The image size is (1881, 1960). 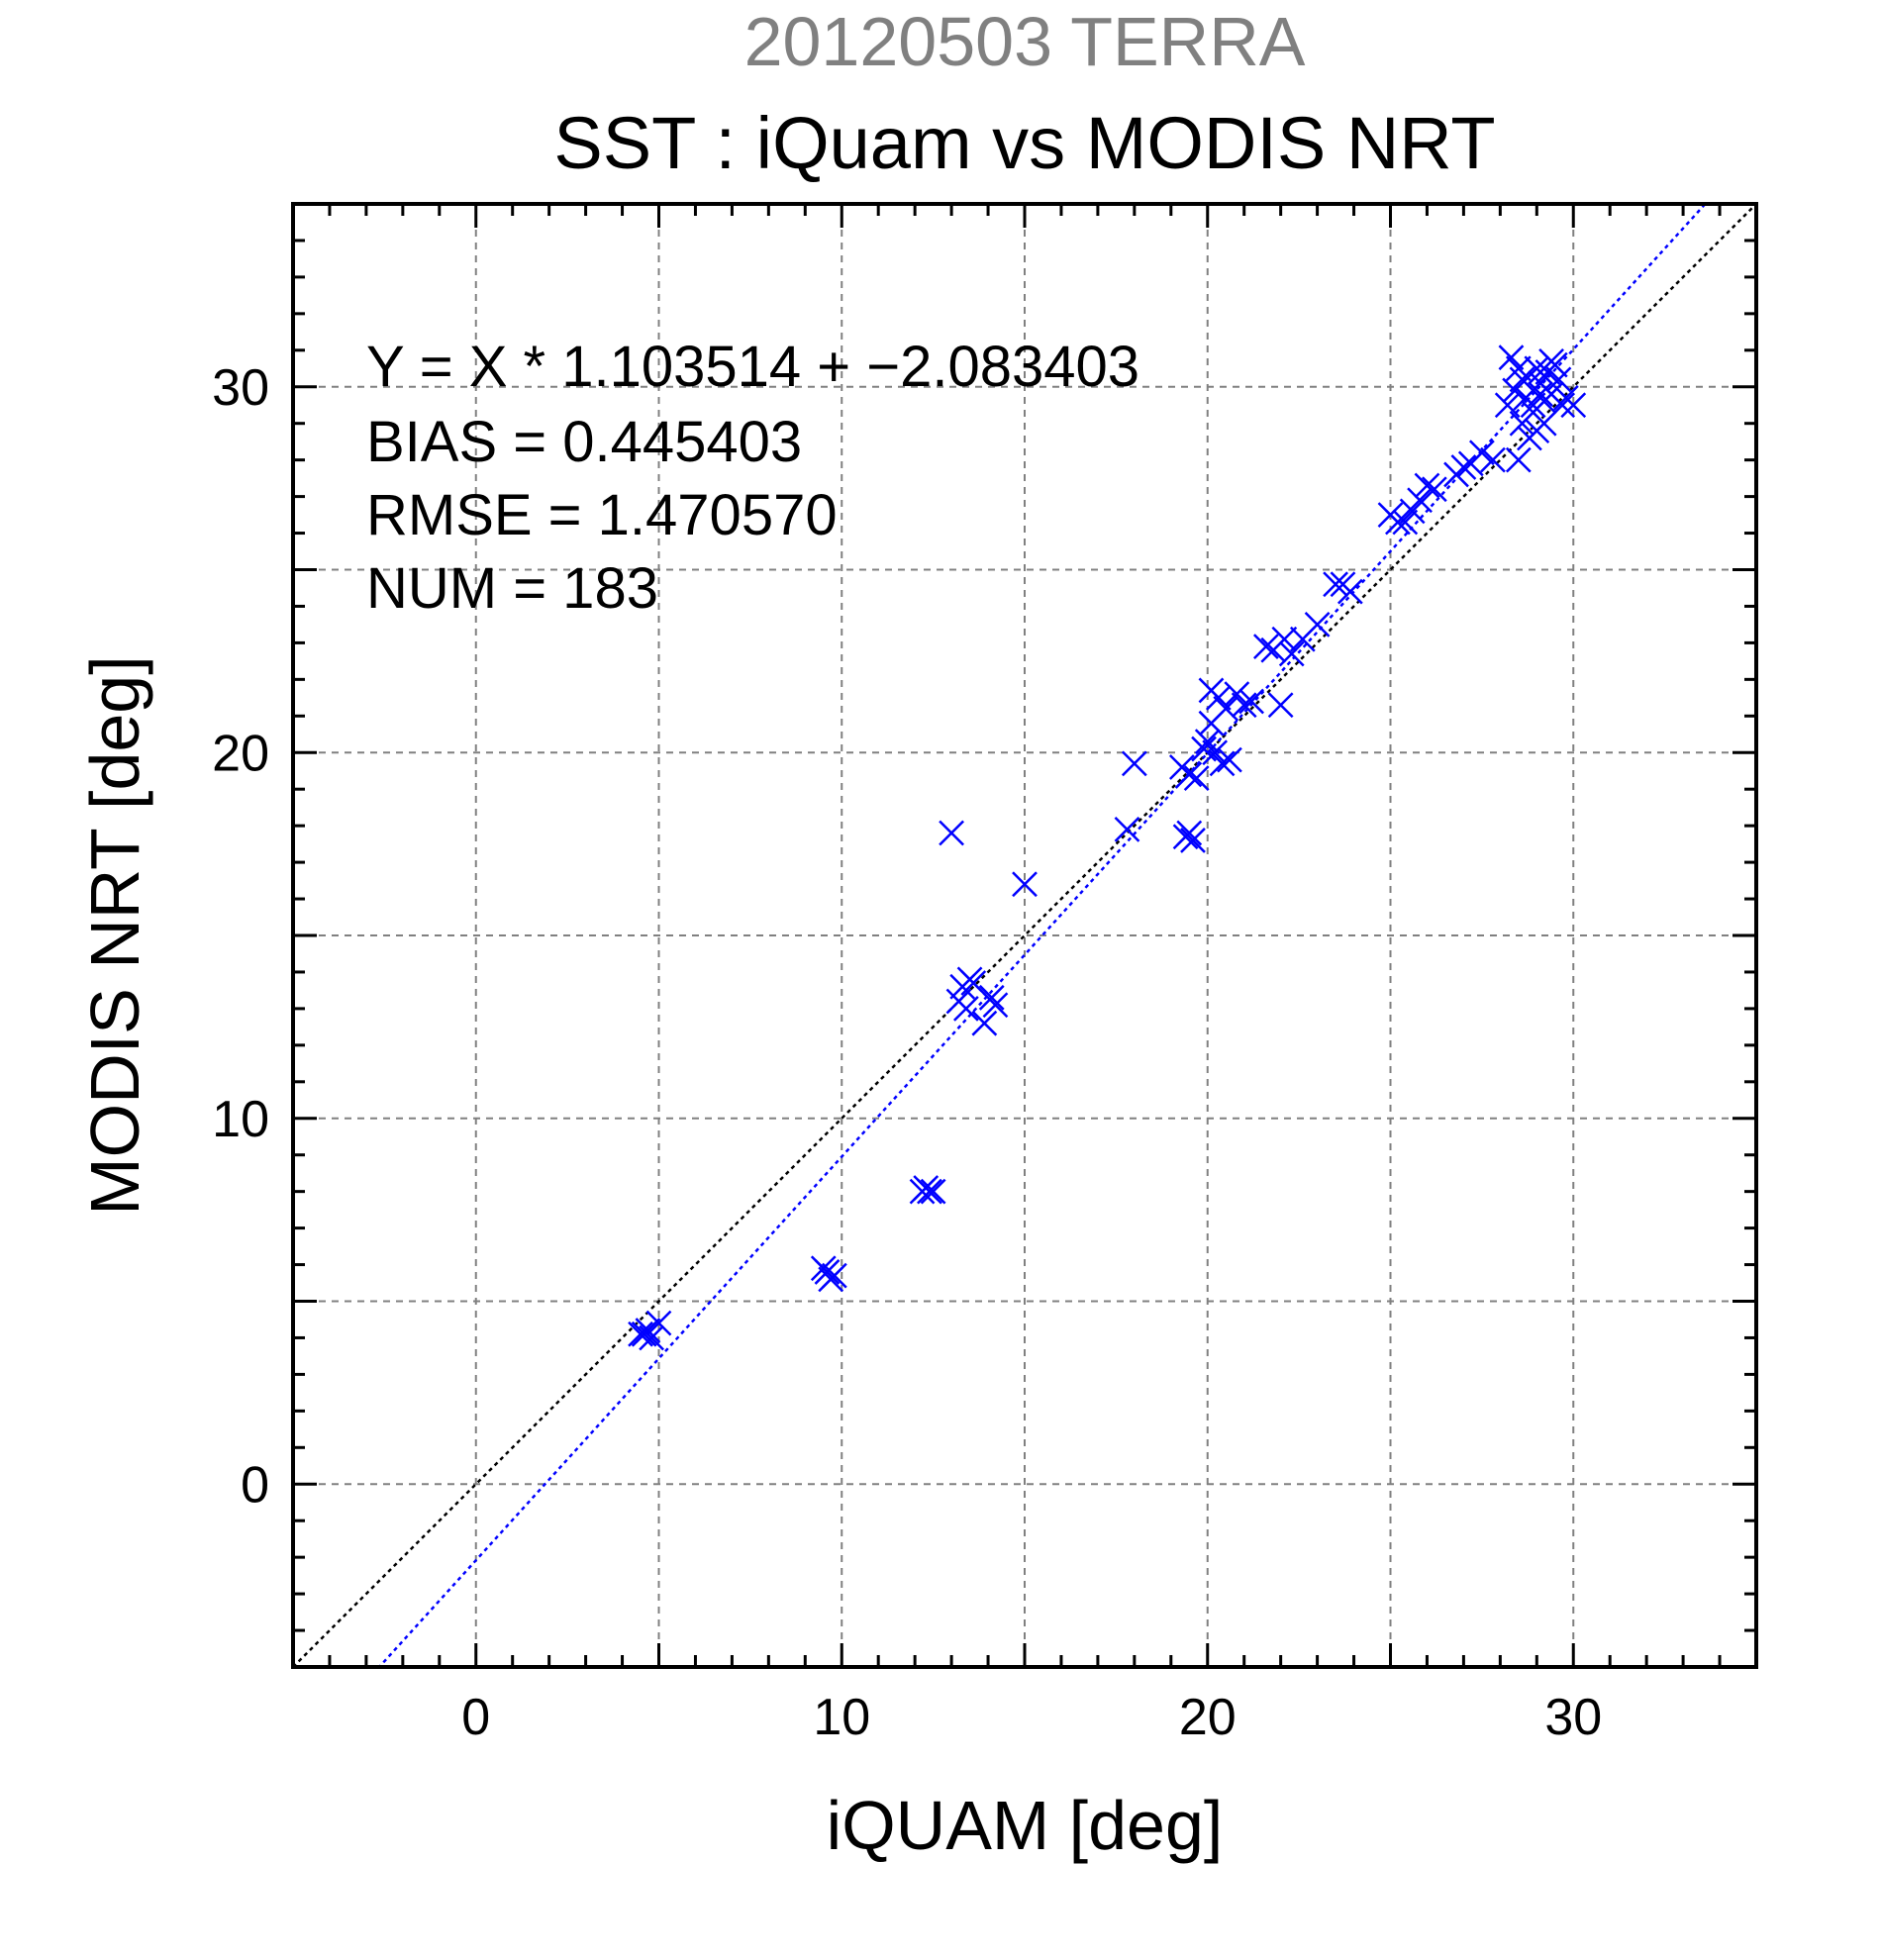 I want to click on y-tick-label: 10, so click(x=241, y=1119).